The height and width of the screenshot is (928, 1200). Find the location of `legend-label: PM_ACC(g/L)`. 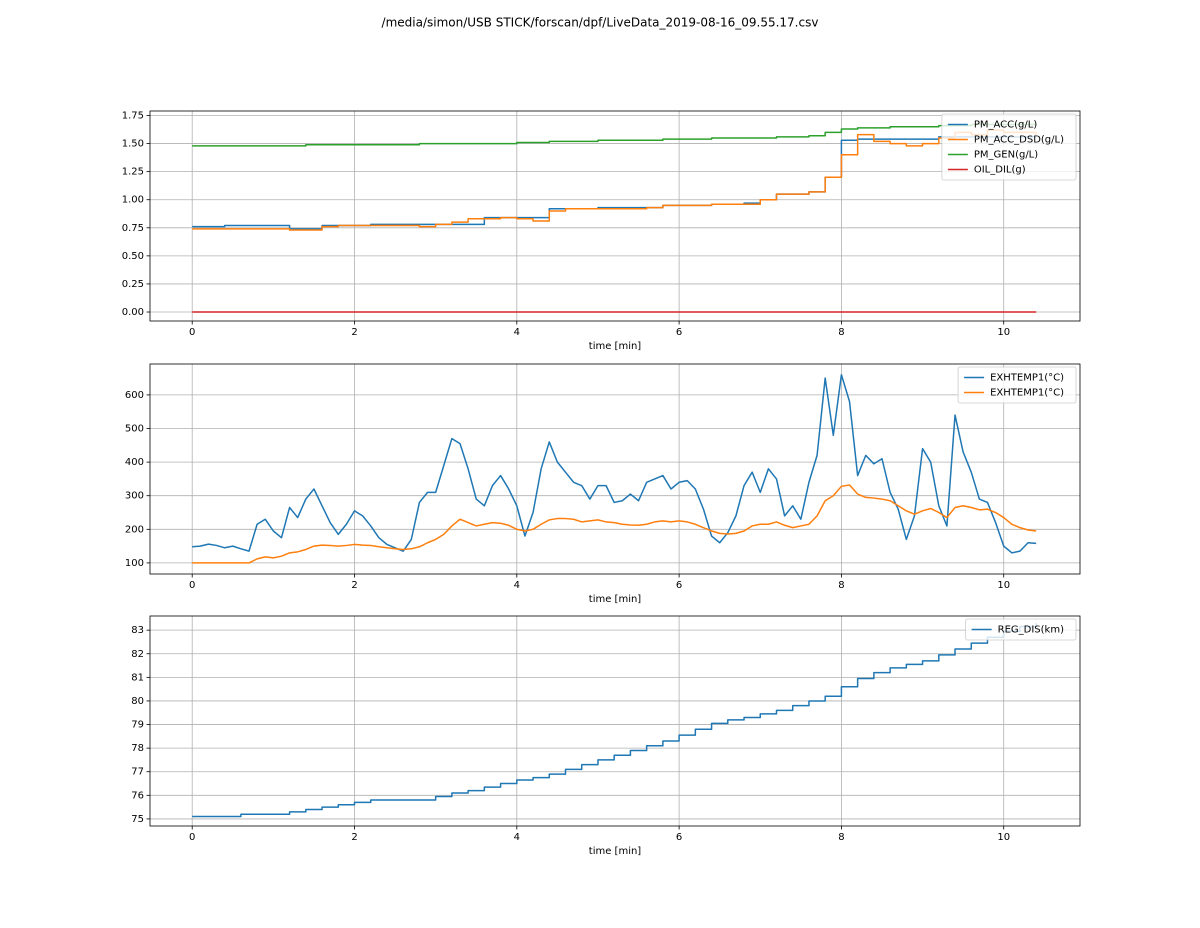

legend-label: PM_ACC(g/L) is located at coordinates (1005, 125).